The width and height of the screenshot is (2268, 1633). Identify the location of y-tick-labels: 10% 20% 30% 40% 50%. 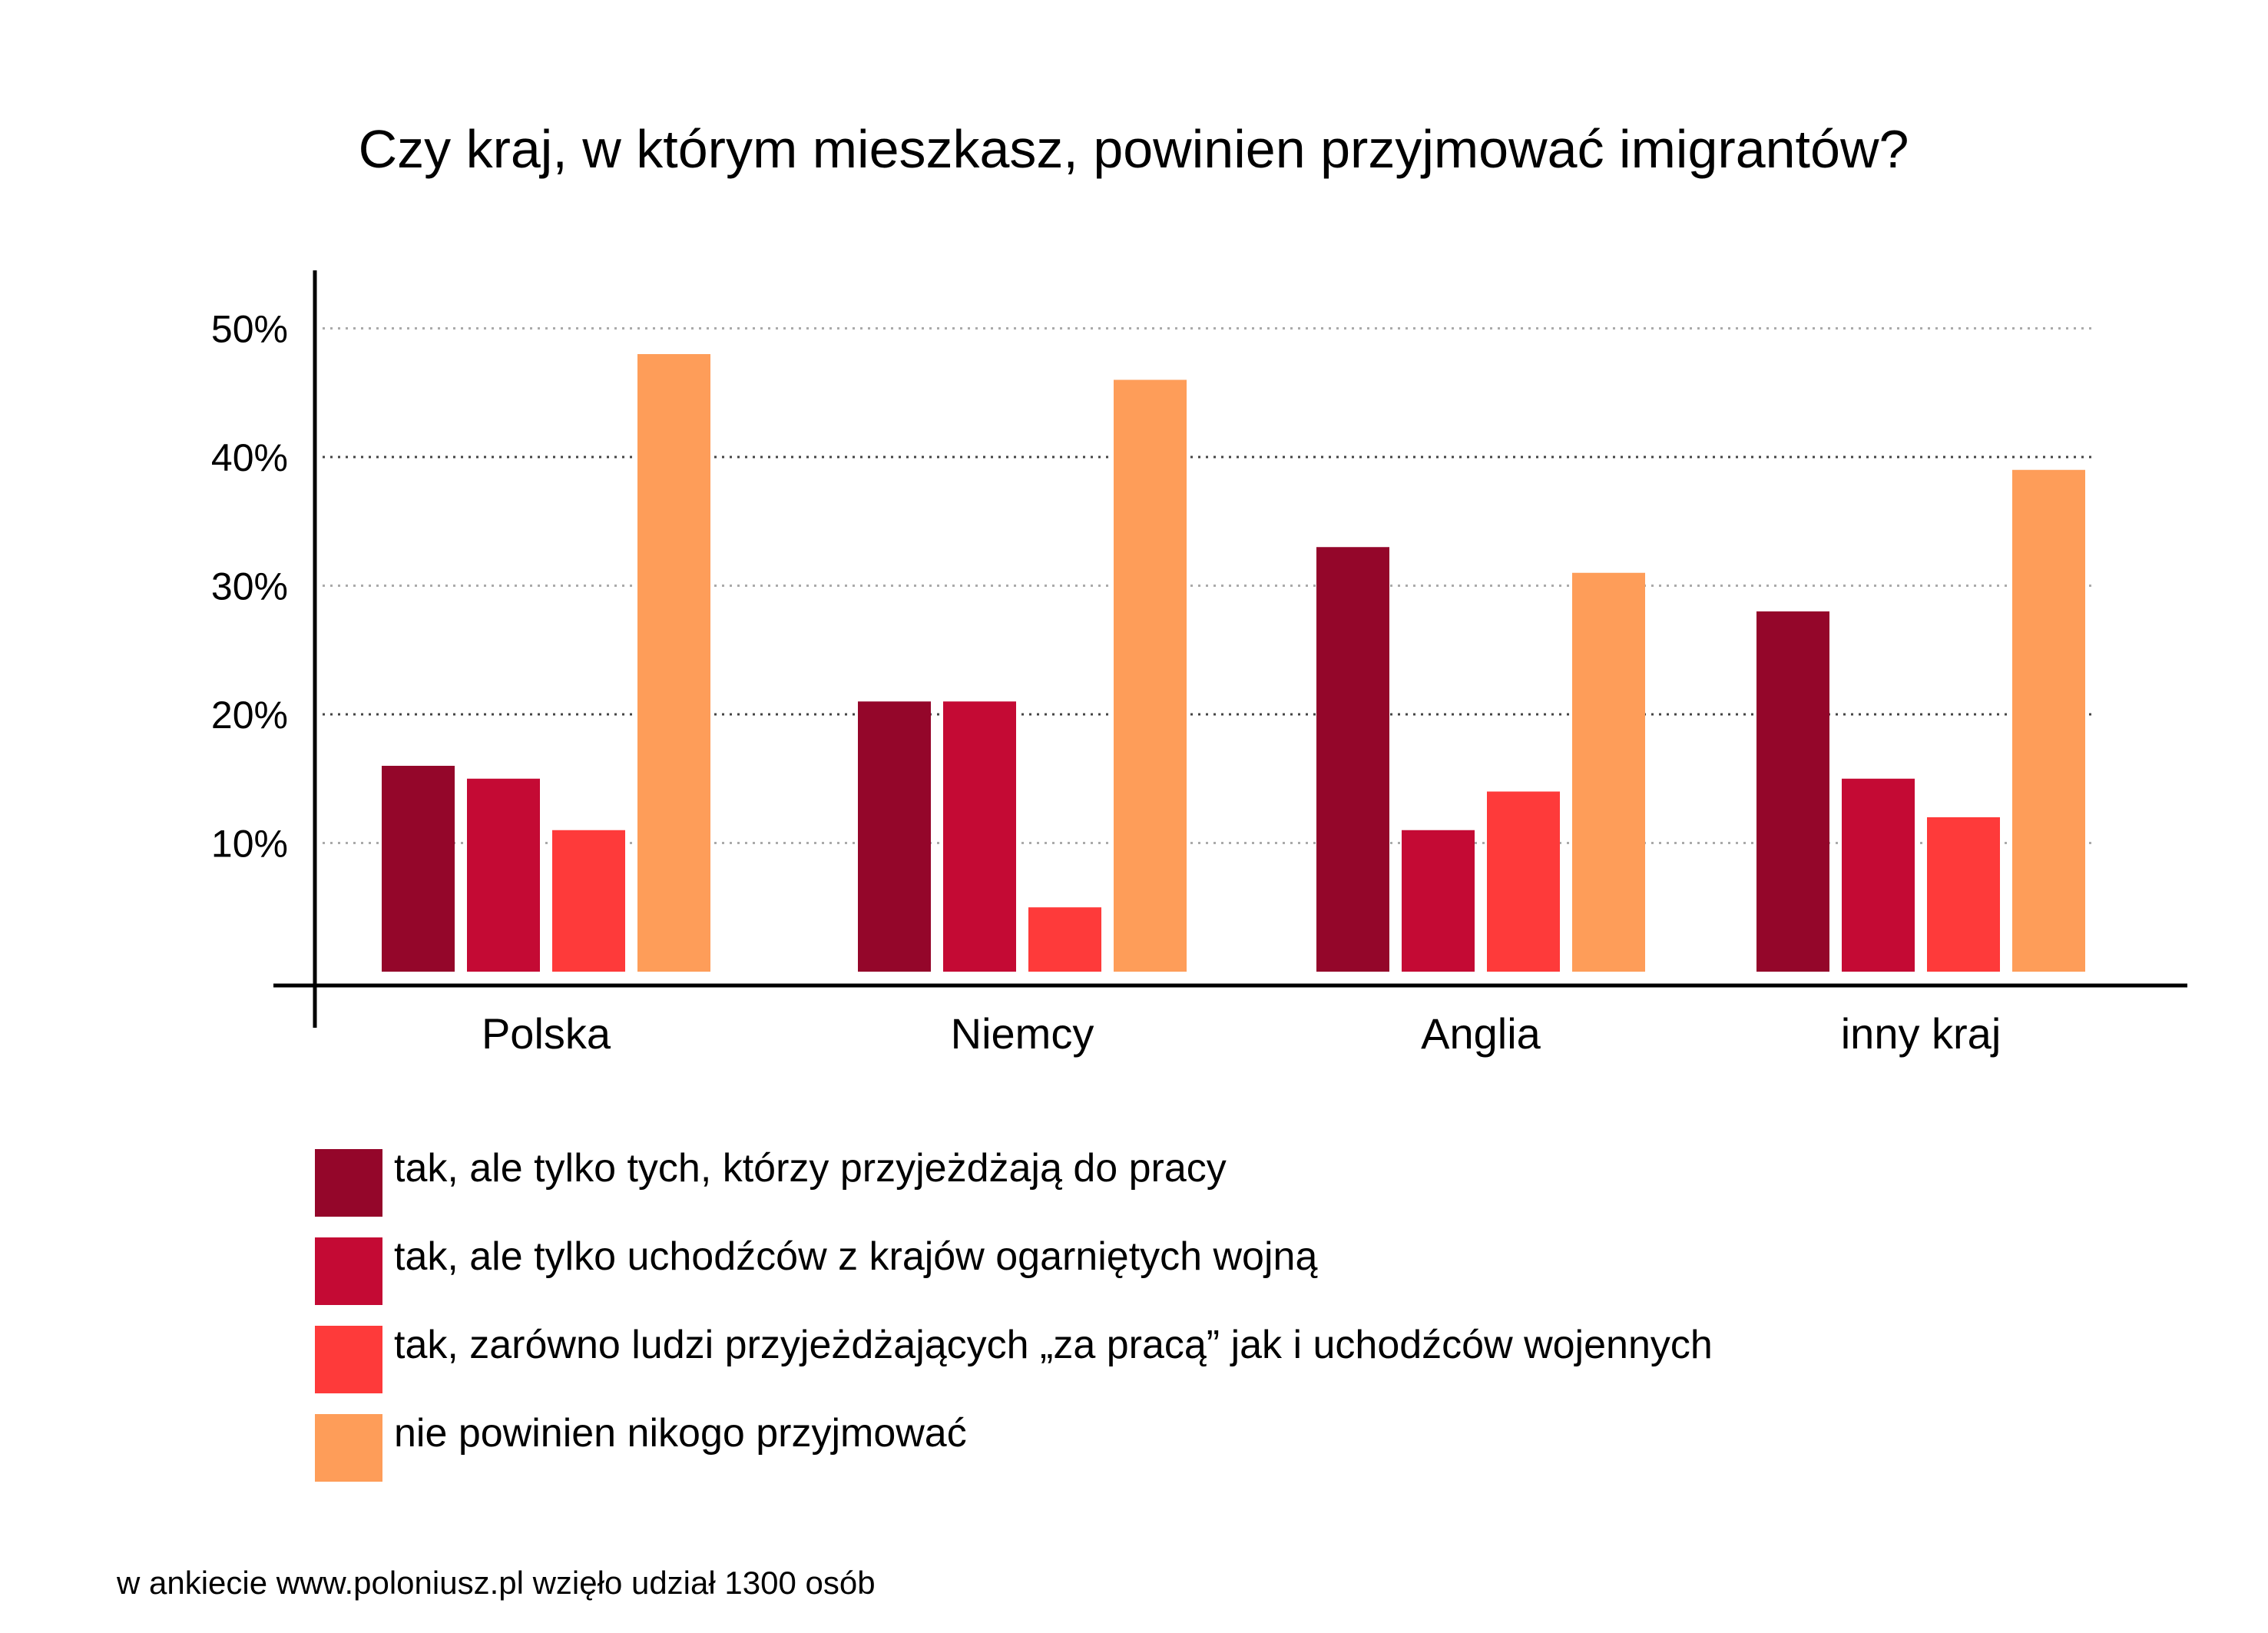
(249, 587).